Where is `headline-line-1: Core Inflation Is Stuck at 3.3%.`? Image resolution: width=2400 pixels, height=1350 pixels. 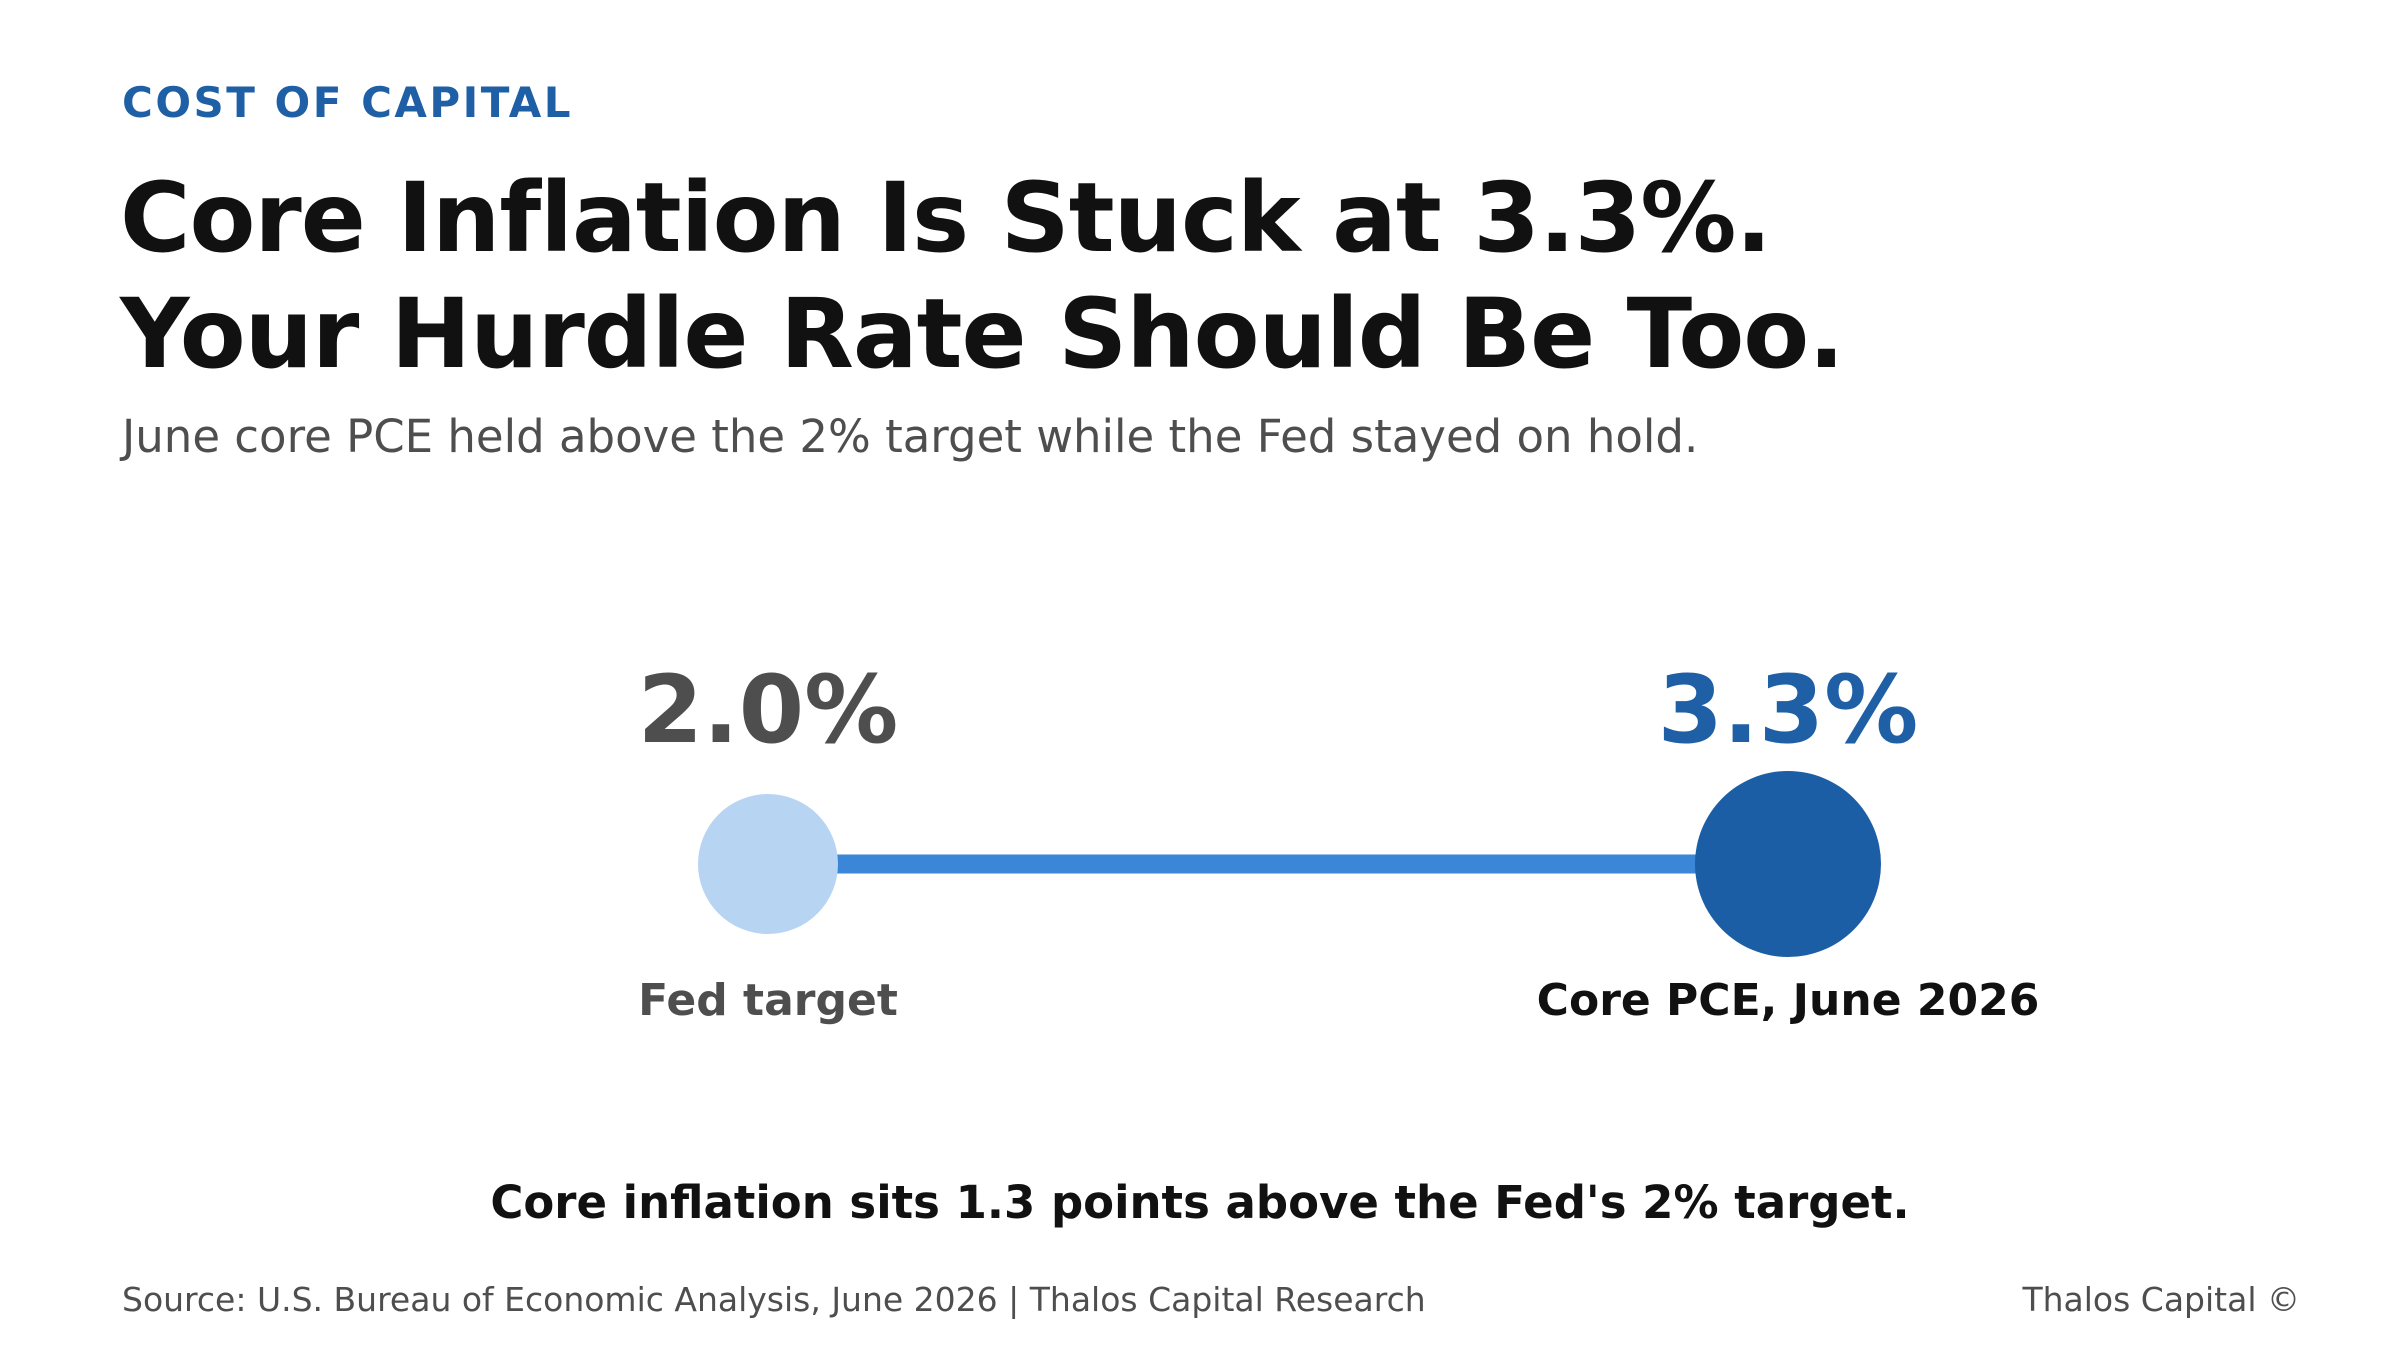 headline-line-1: Core Inflation Is Stuck at 3.3%. is located at coordinates (946, 218).